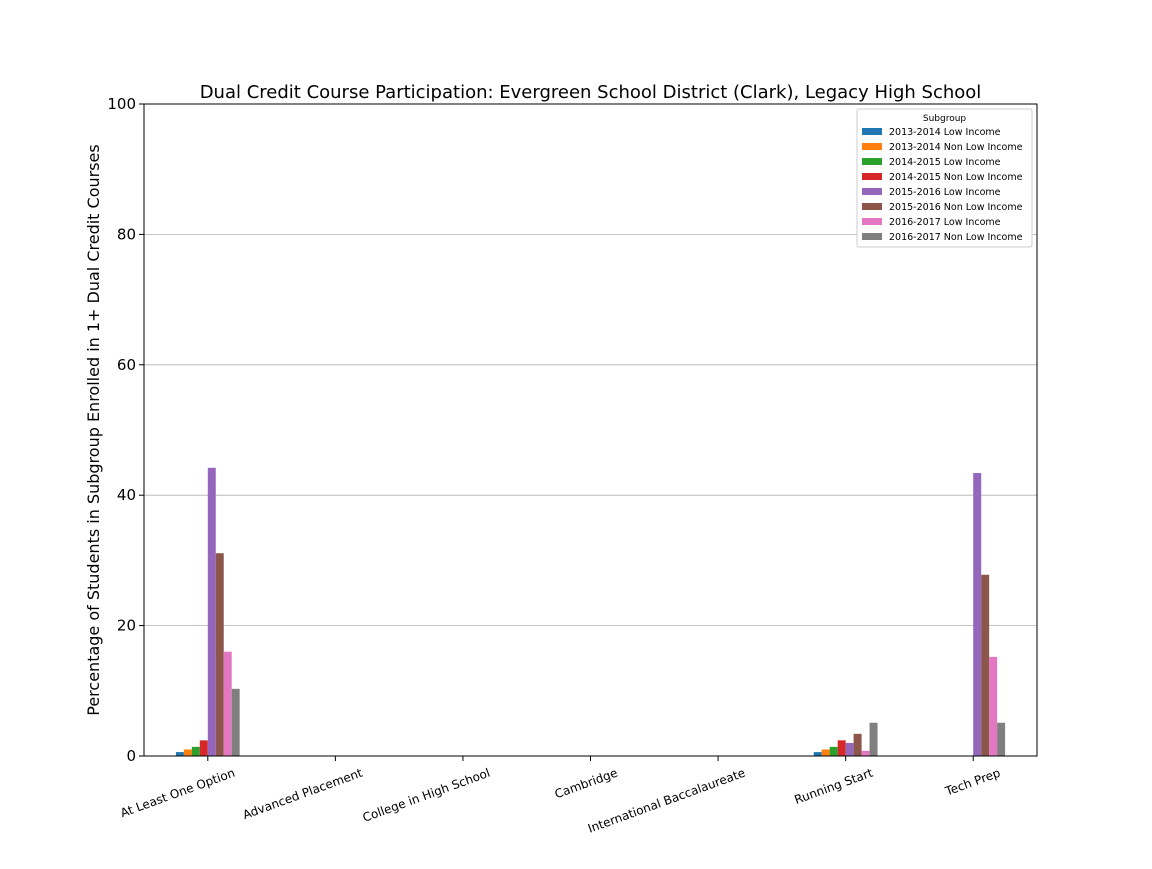 This screenshot has height=869, width=1152. I want to click on x-tick-label: College in High School, so click(426, 795).